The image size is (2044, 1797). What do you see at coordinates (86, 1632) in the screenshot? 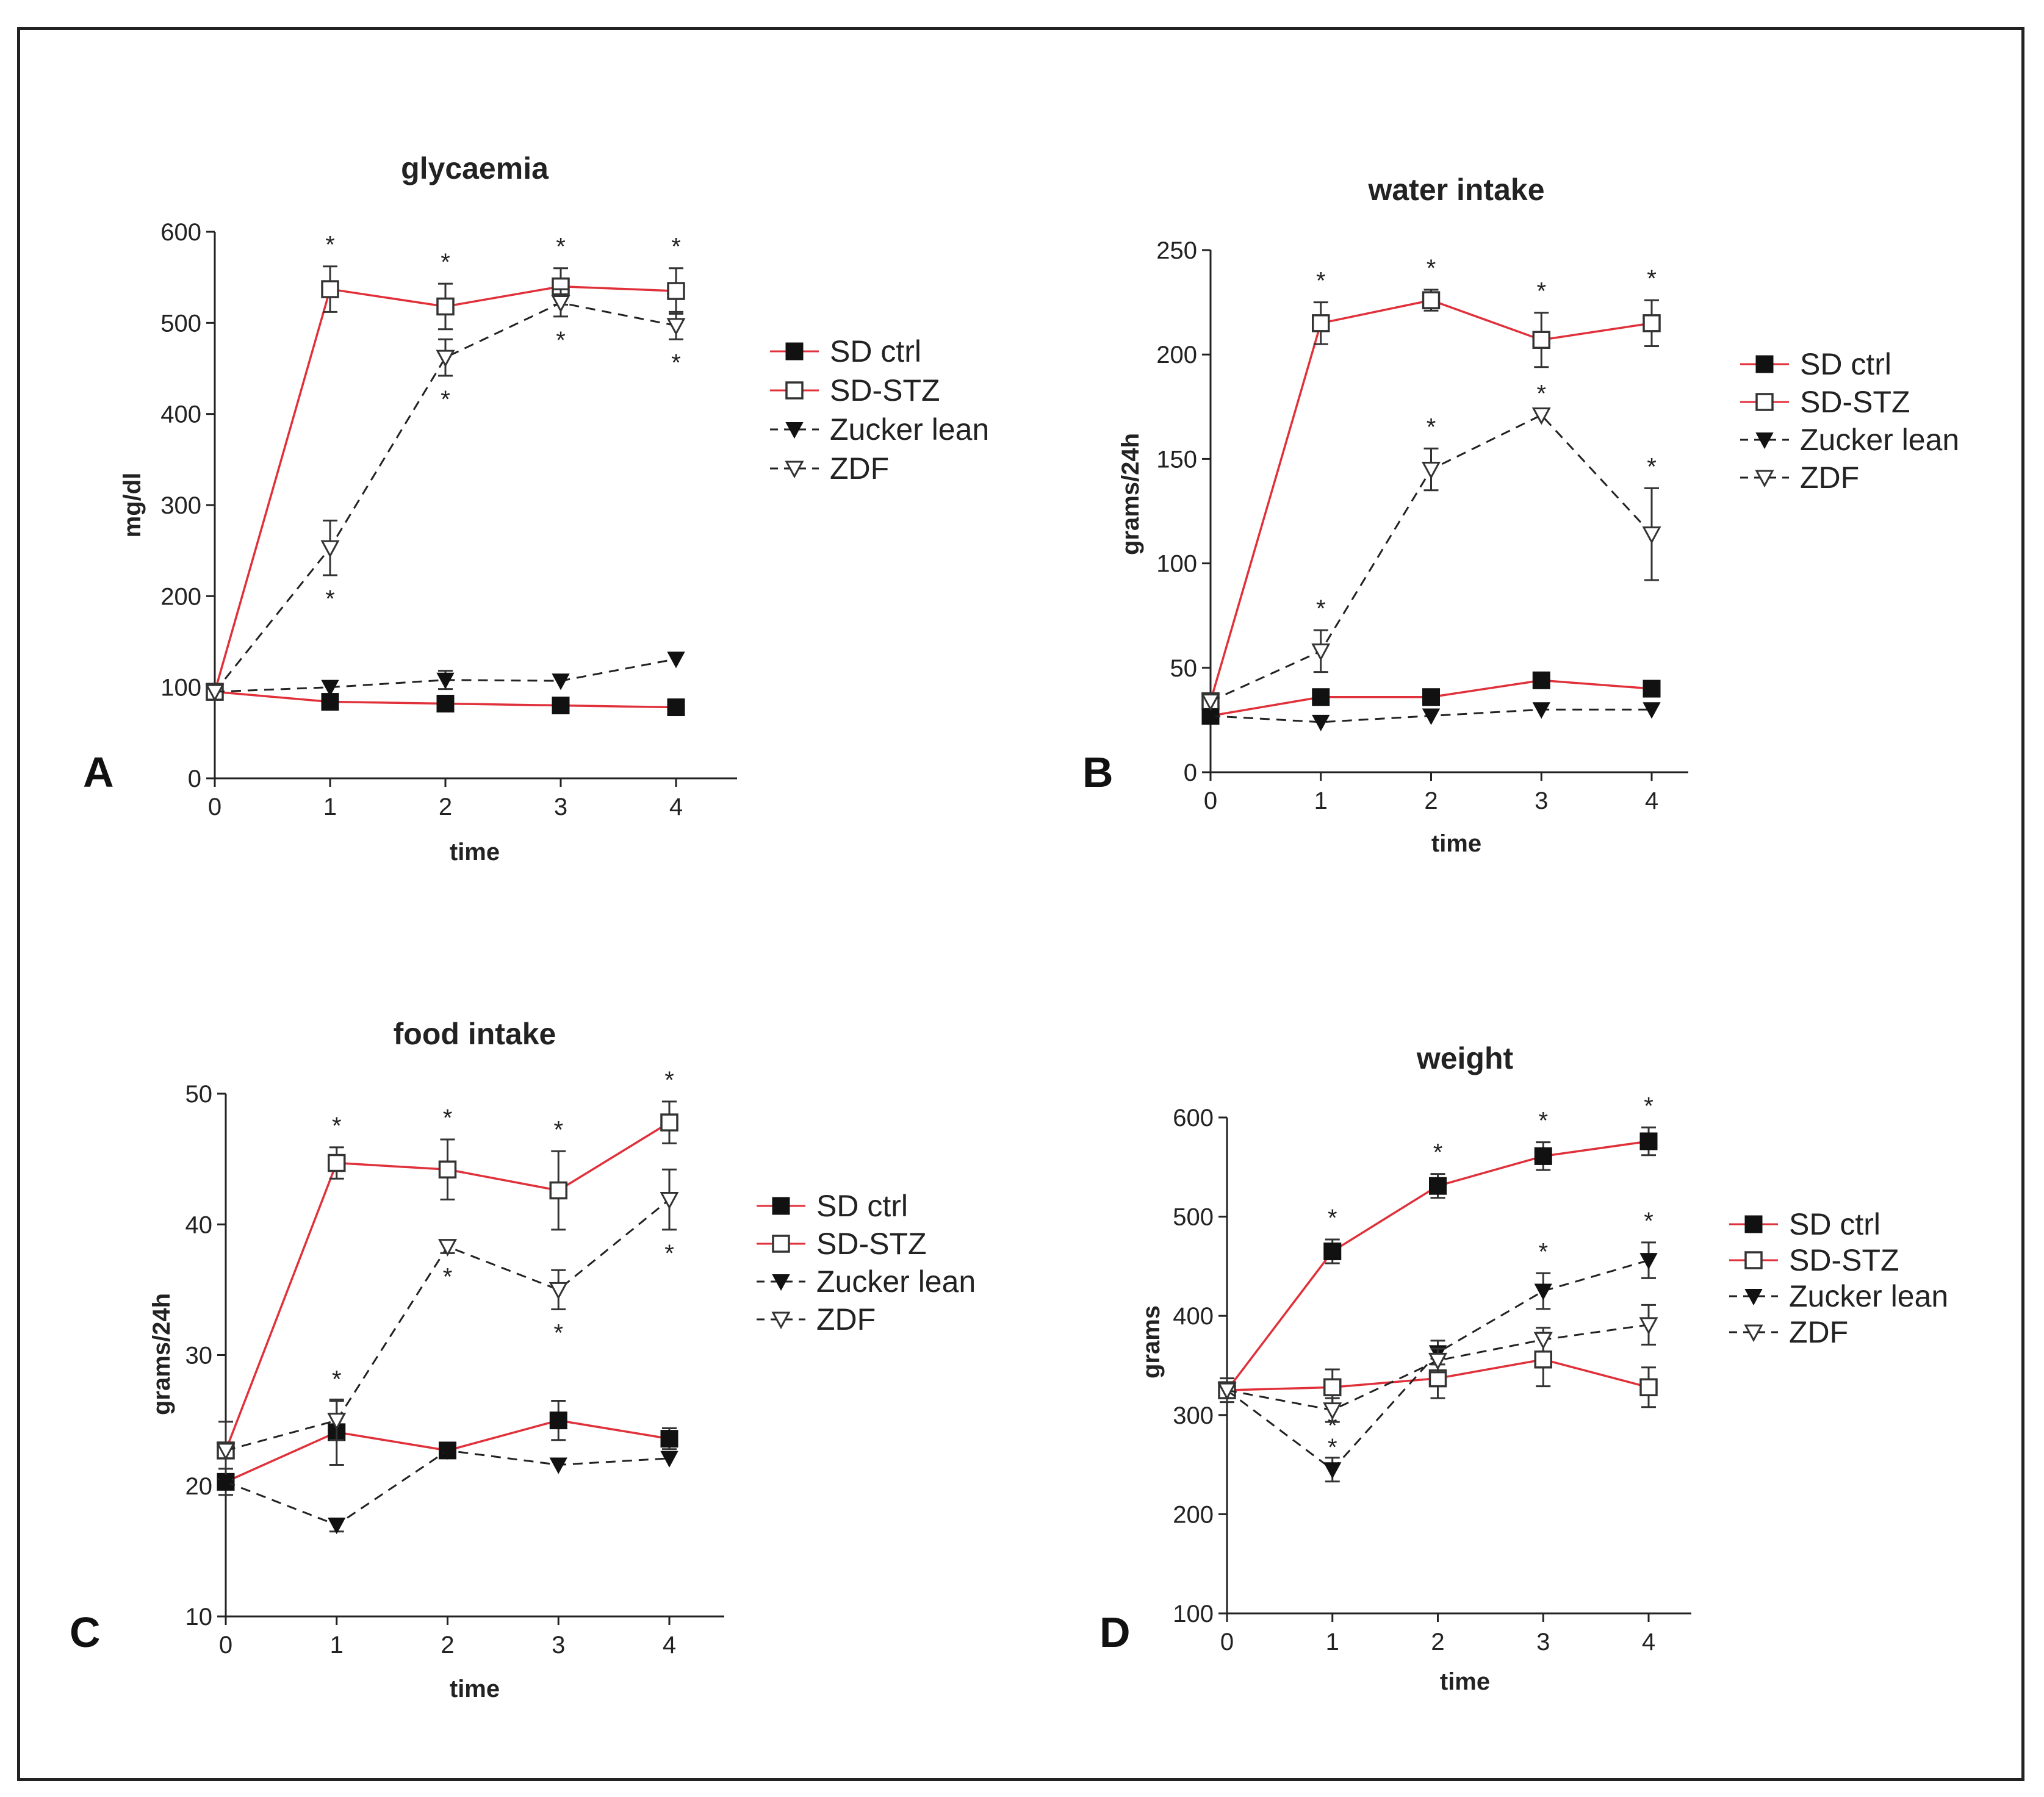
I see `panel-letter: C` at bounding box center [86, 1632].